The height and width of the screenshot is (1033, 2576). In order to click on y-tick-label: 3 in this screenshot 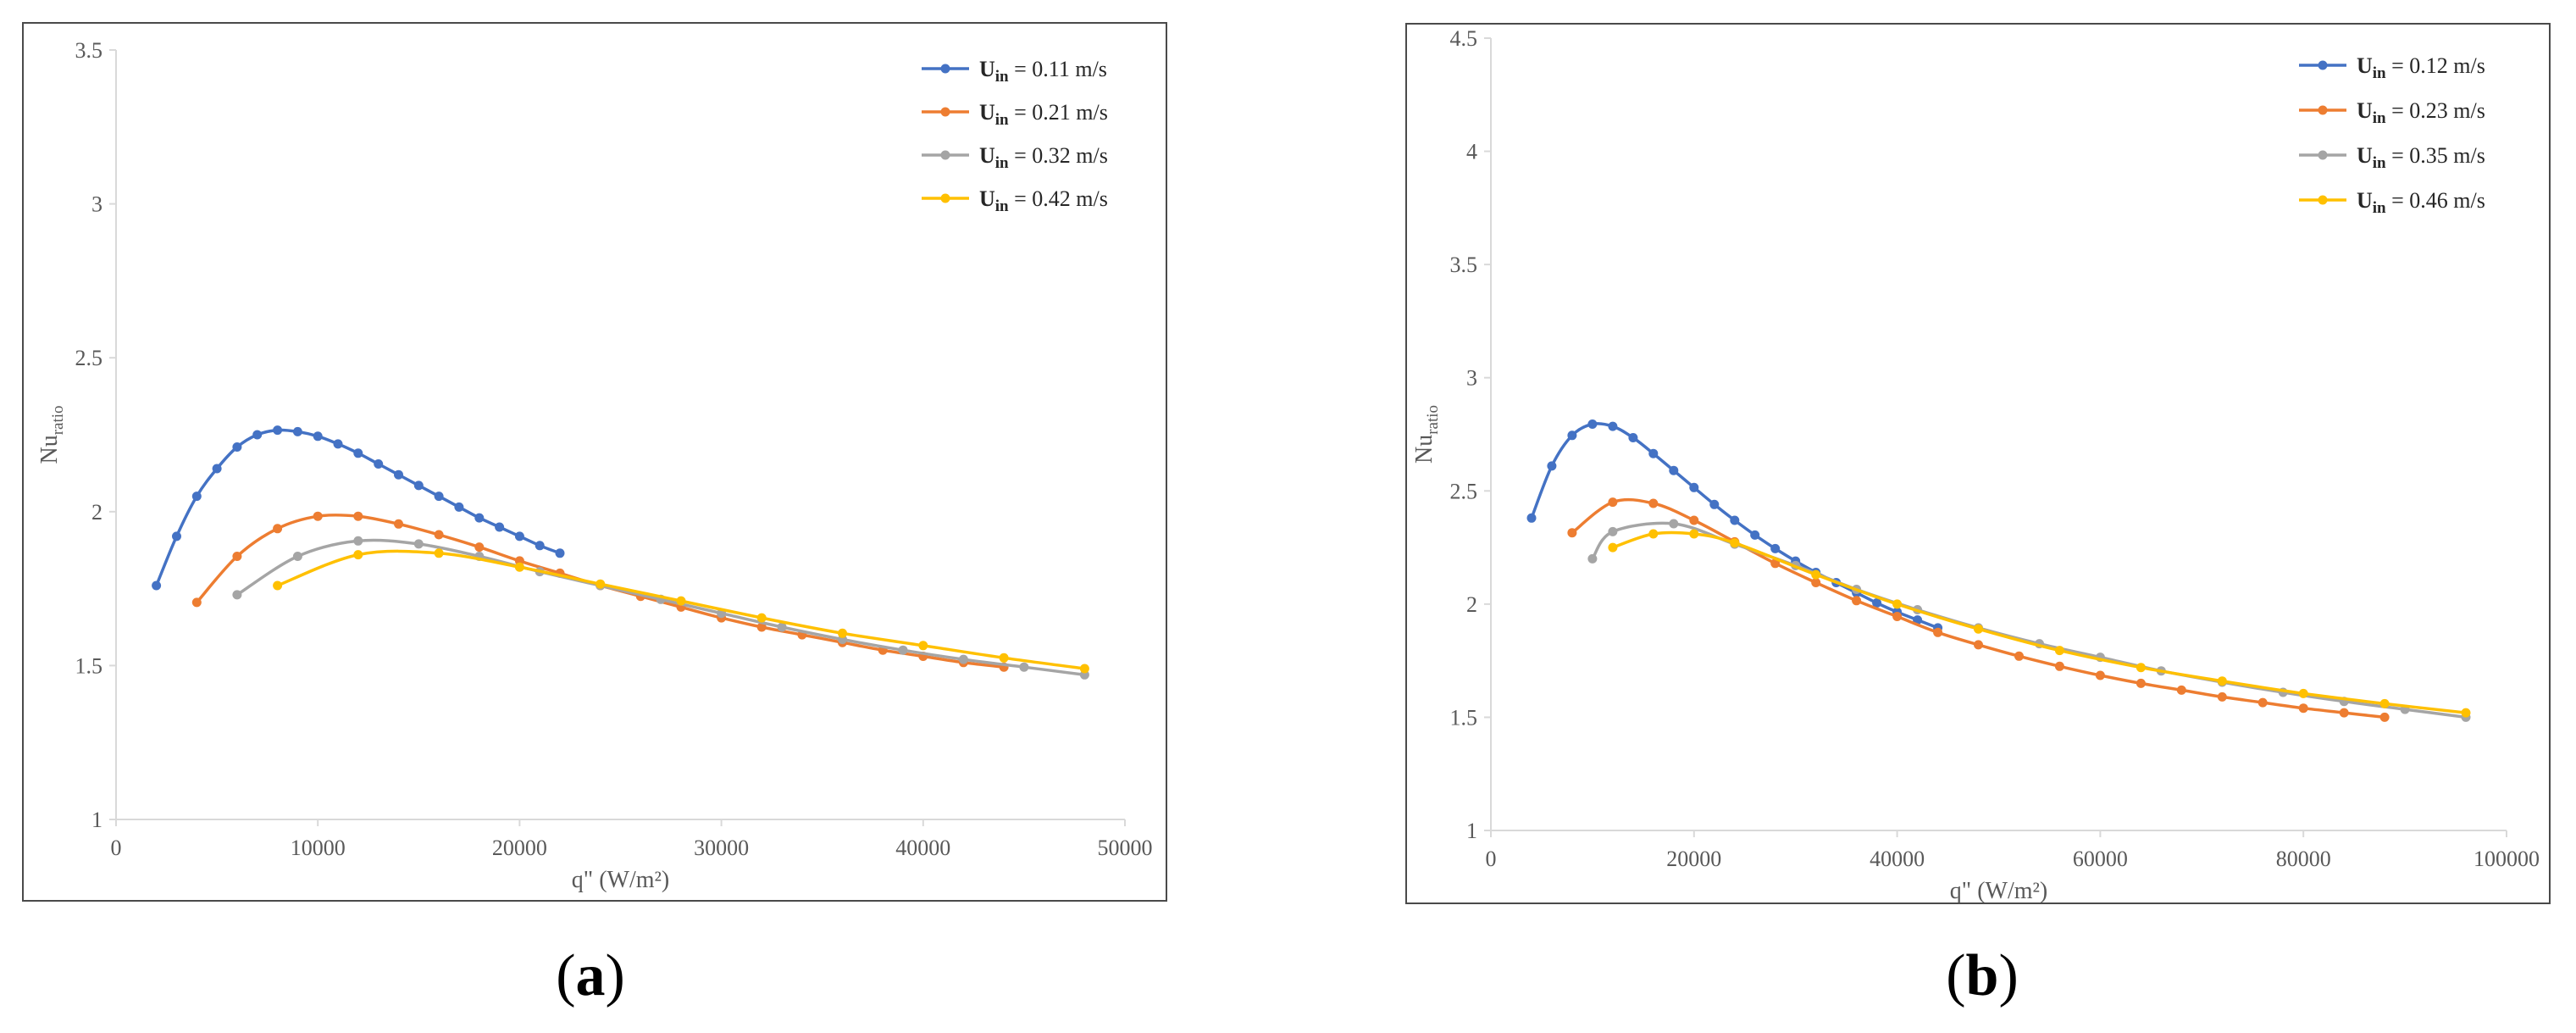, I will do `click(96, 204)`.